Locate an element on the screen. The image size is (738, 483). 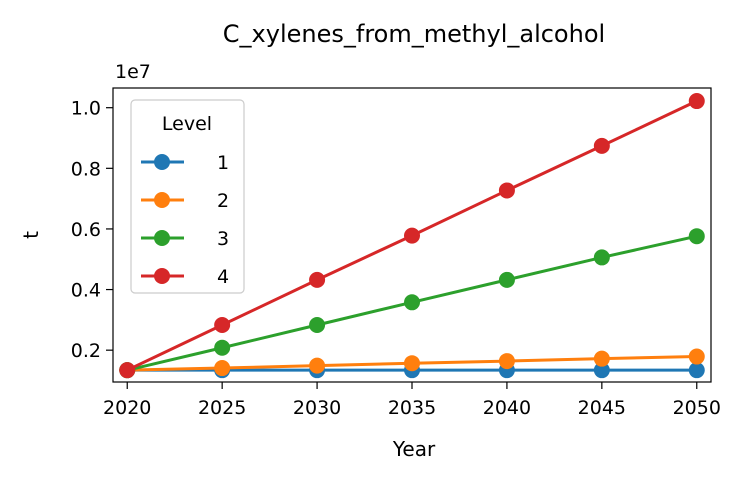
y-tick-label: 0.6 is located at coordinates (86, 230).